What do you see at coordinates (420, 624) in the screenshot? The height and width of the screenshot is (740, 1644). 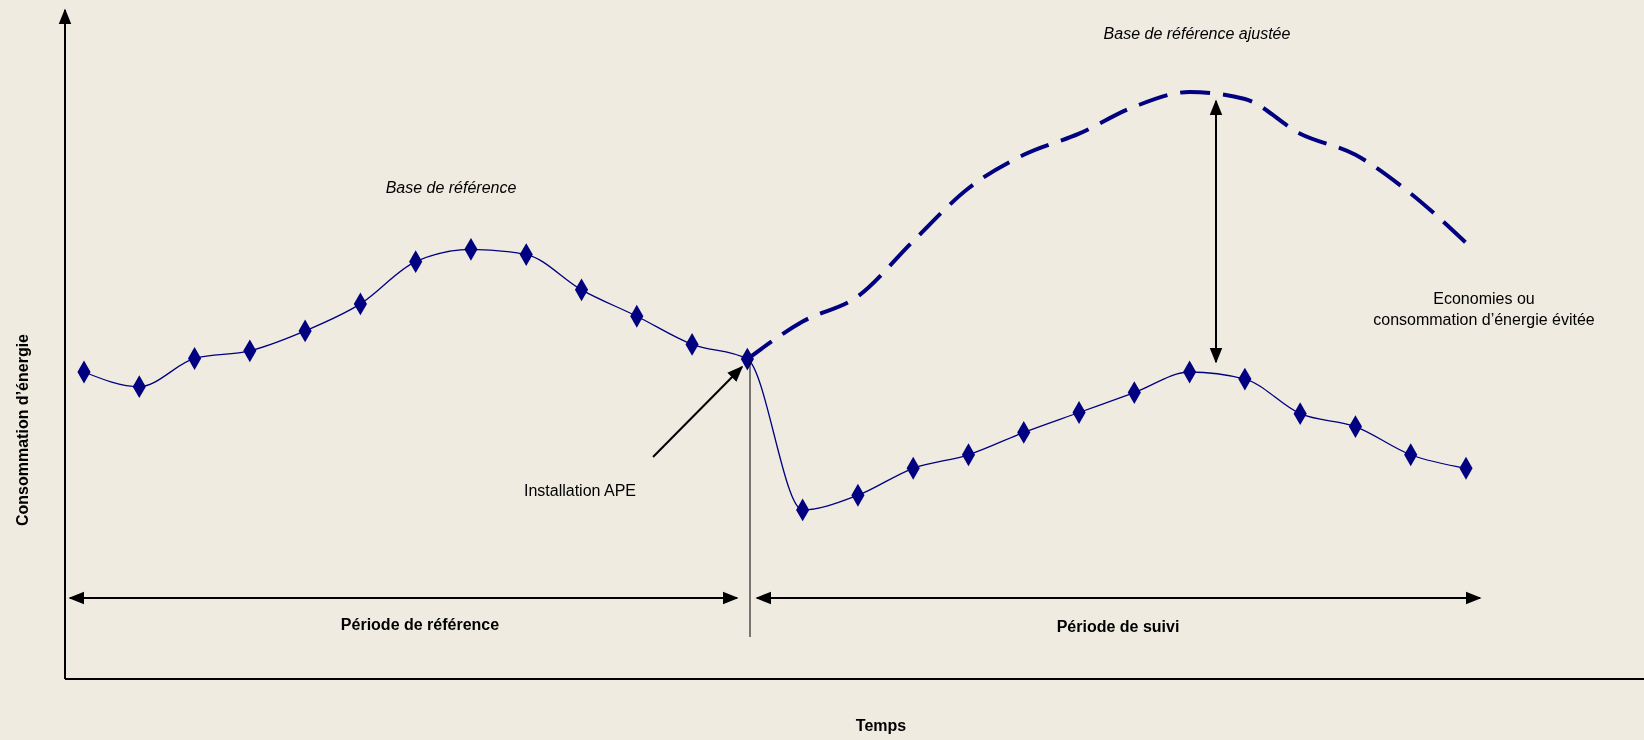 I see `annotation: Période de référence` at bounding box center [420, 624].